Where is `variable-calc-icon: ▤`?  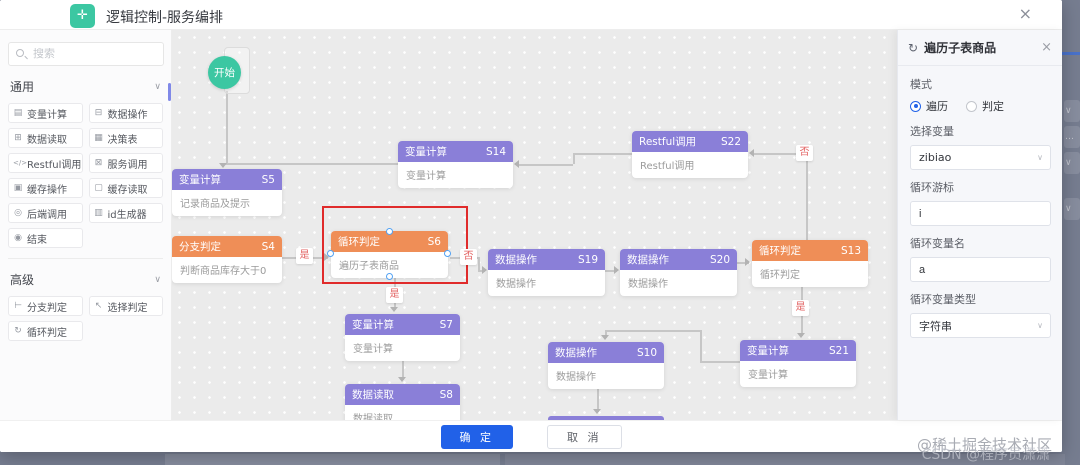
variable-calc-icon: ▤ is located at coordinates (18, 113).